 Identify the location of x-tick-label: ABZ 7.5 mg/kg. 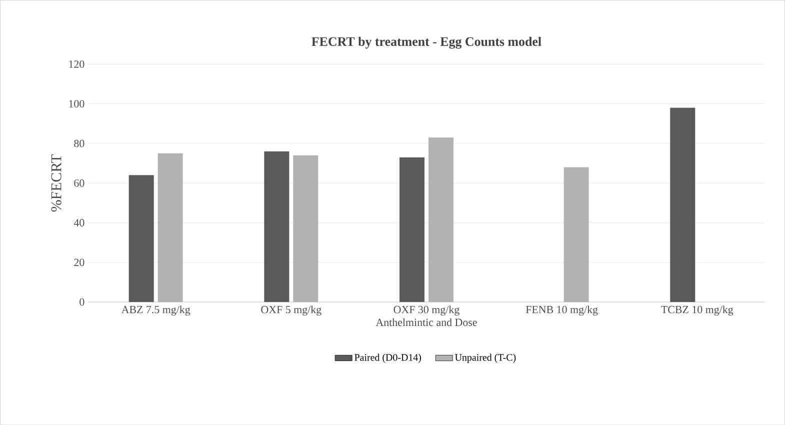
(155, 310).